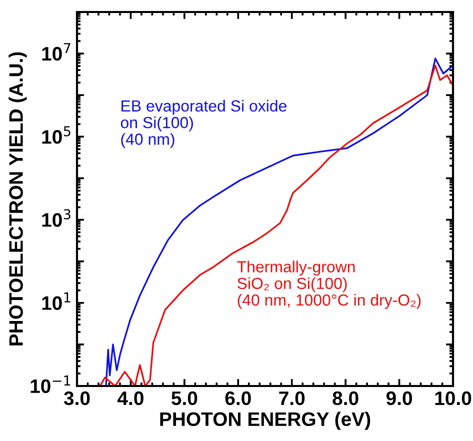  What do you see at coordinates (265, 421) in the screenshot?
I see `x-axis-title: PHOTON ENERGY (eV)` at bounding box center [265, 421].